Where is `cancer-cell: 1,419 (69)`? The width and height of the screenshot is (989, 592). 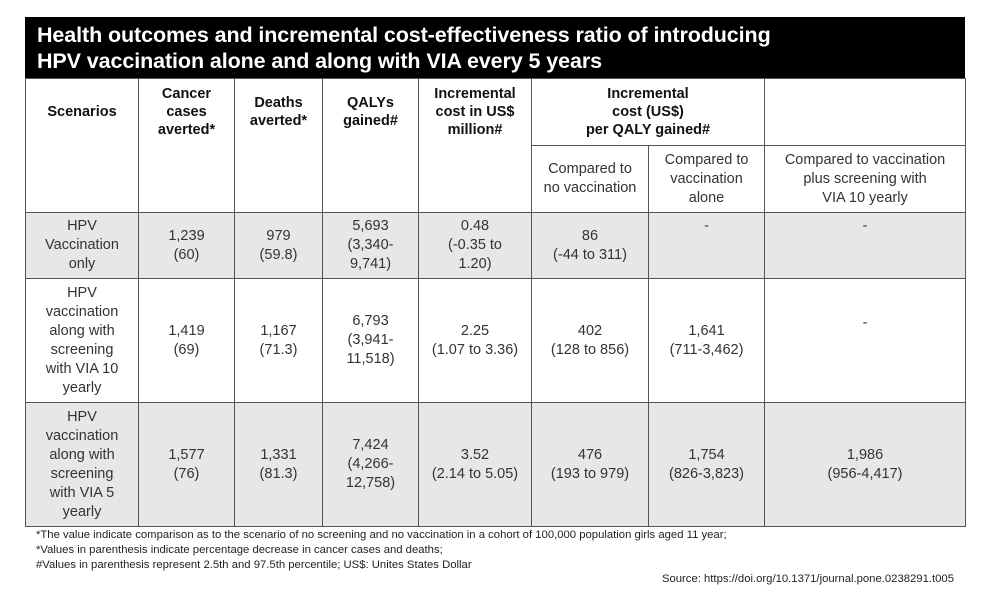
cancer-cell: 1,419 (69) is located at coordinates (186, 340).